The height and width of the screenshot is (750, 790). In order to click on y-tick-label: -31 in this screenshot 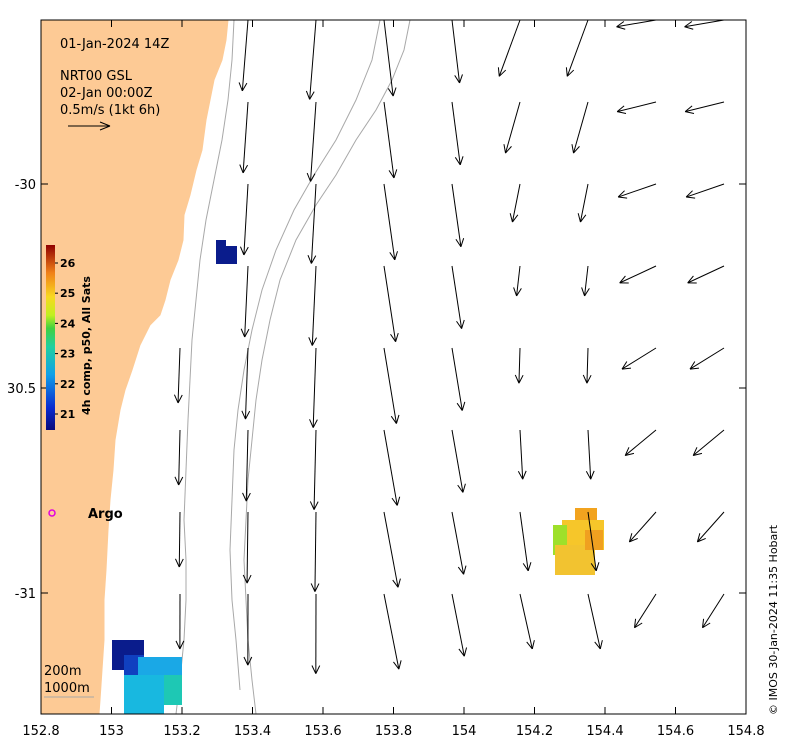, I will do `click(25, 594)`.